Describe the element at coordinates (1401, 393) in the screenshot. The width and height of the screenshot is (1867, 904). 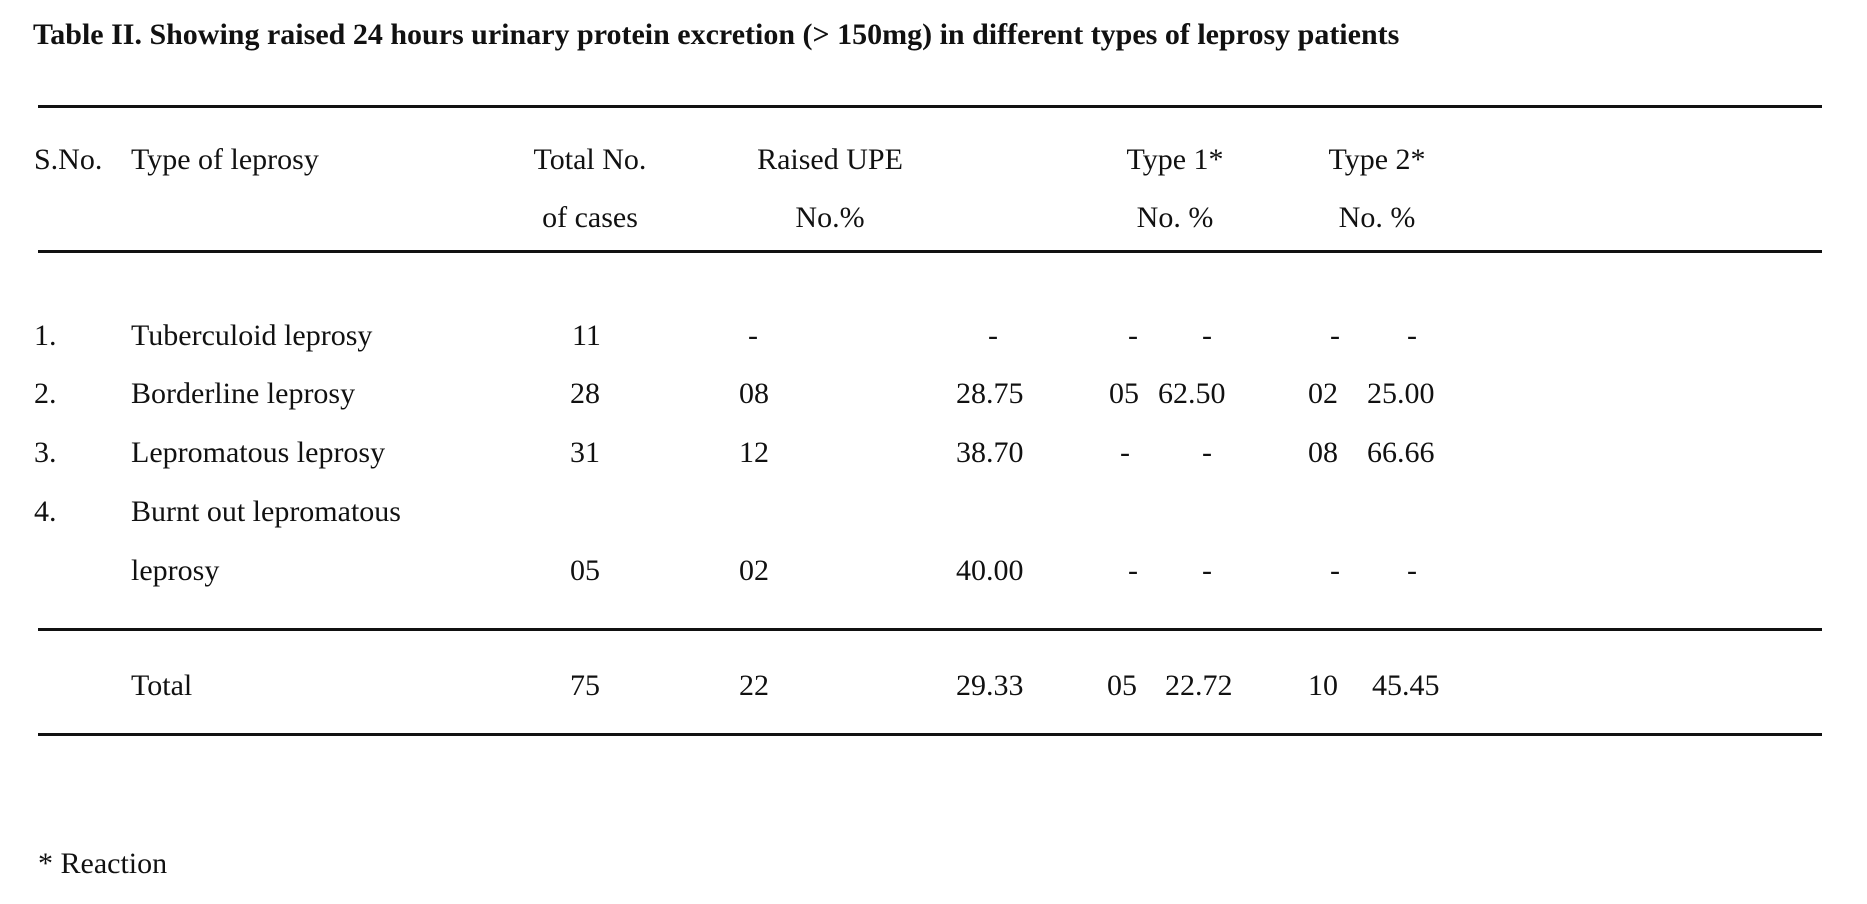
I see `cell-type2-pct: 25.00` at that location.